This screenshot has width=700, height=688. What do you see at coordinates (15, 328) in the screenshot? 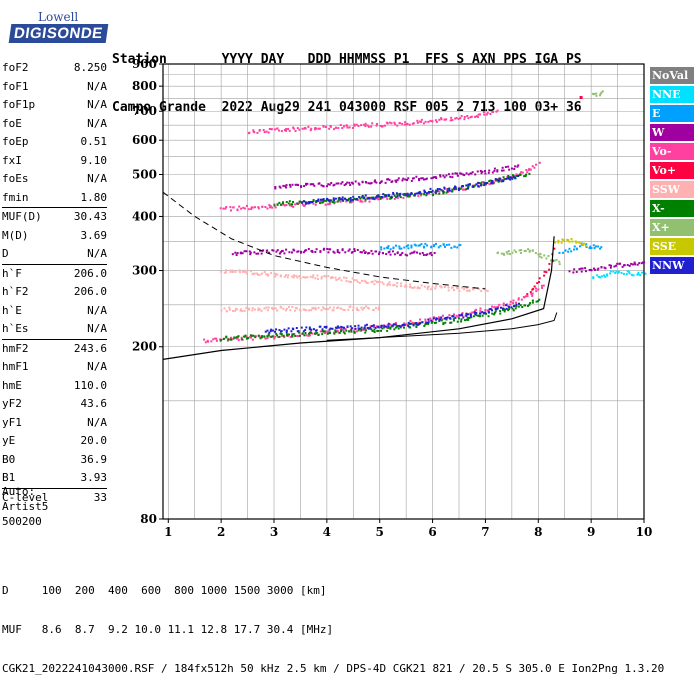
I see `param-name: h`Es` at bounding box center [15, 328].